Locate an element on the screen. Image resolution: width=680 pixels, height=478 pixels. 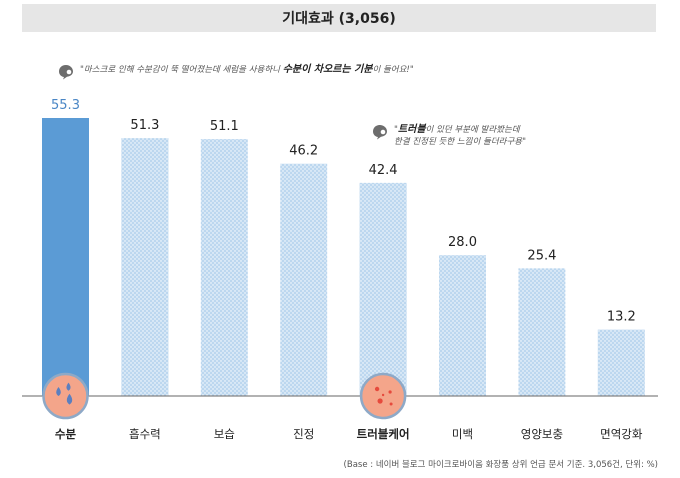
water-drops-icon is located at coordinates (65, 396).